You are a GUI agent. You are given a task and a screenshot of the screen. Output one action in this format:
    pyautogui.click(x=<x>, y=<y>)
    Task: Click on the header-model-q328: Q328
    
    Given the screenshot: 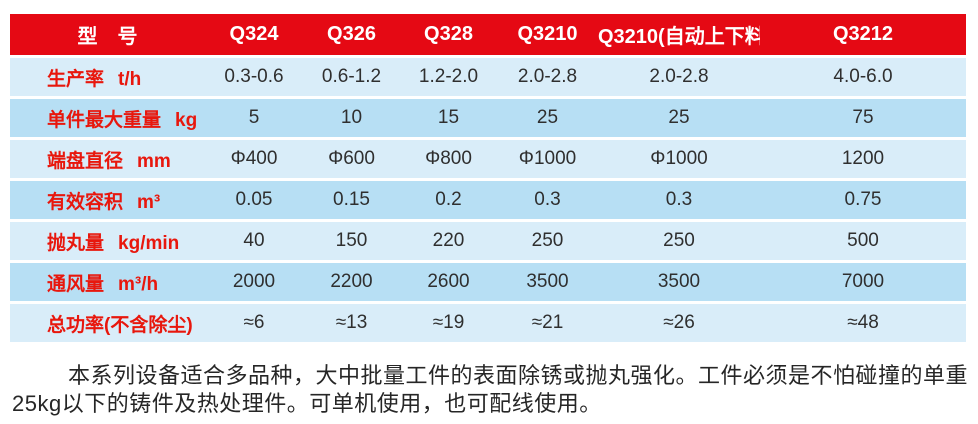 What is the action you would take?
    pyautogui.click(x=448, y=34)
    